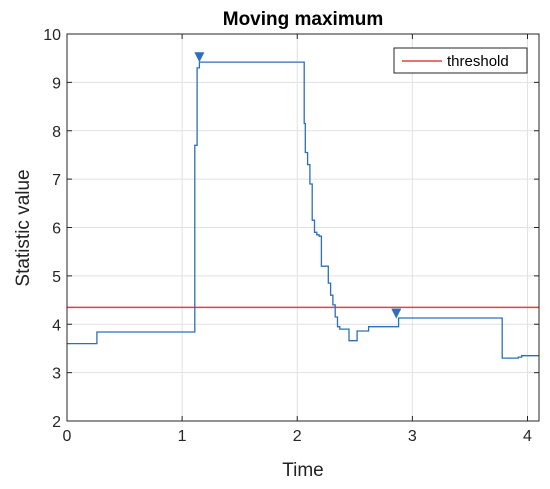 The height and width of the screenshot is (489, 550). I want to click on y-tick-label: 3, so click(56, 374).